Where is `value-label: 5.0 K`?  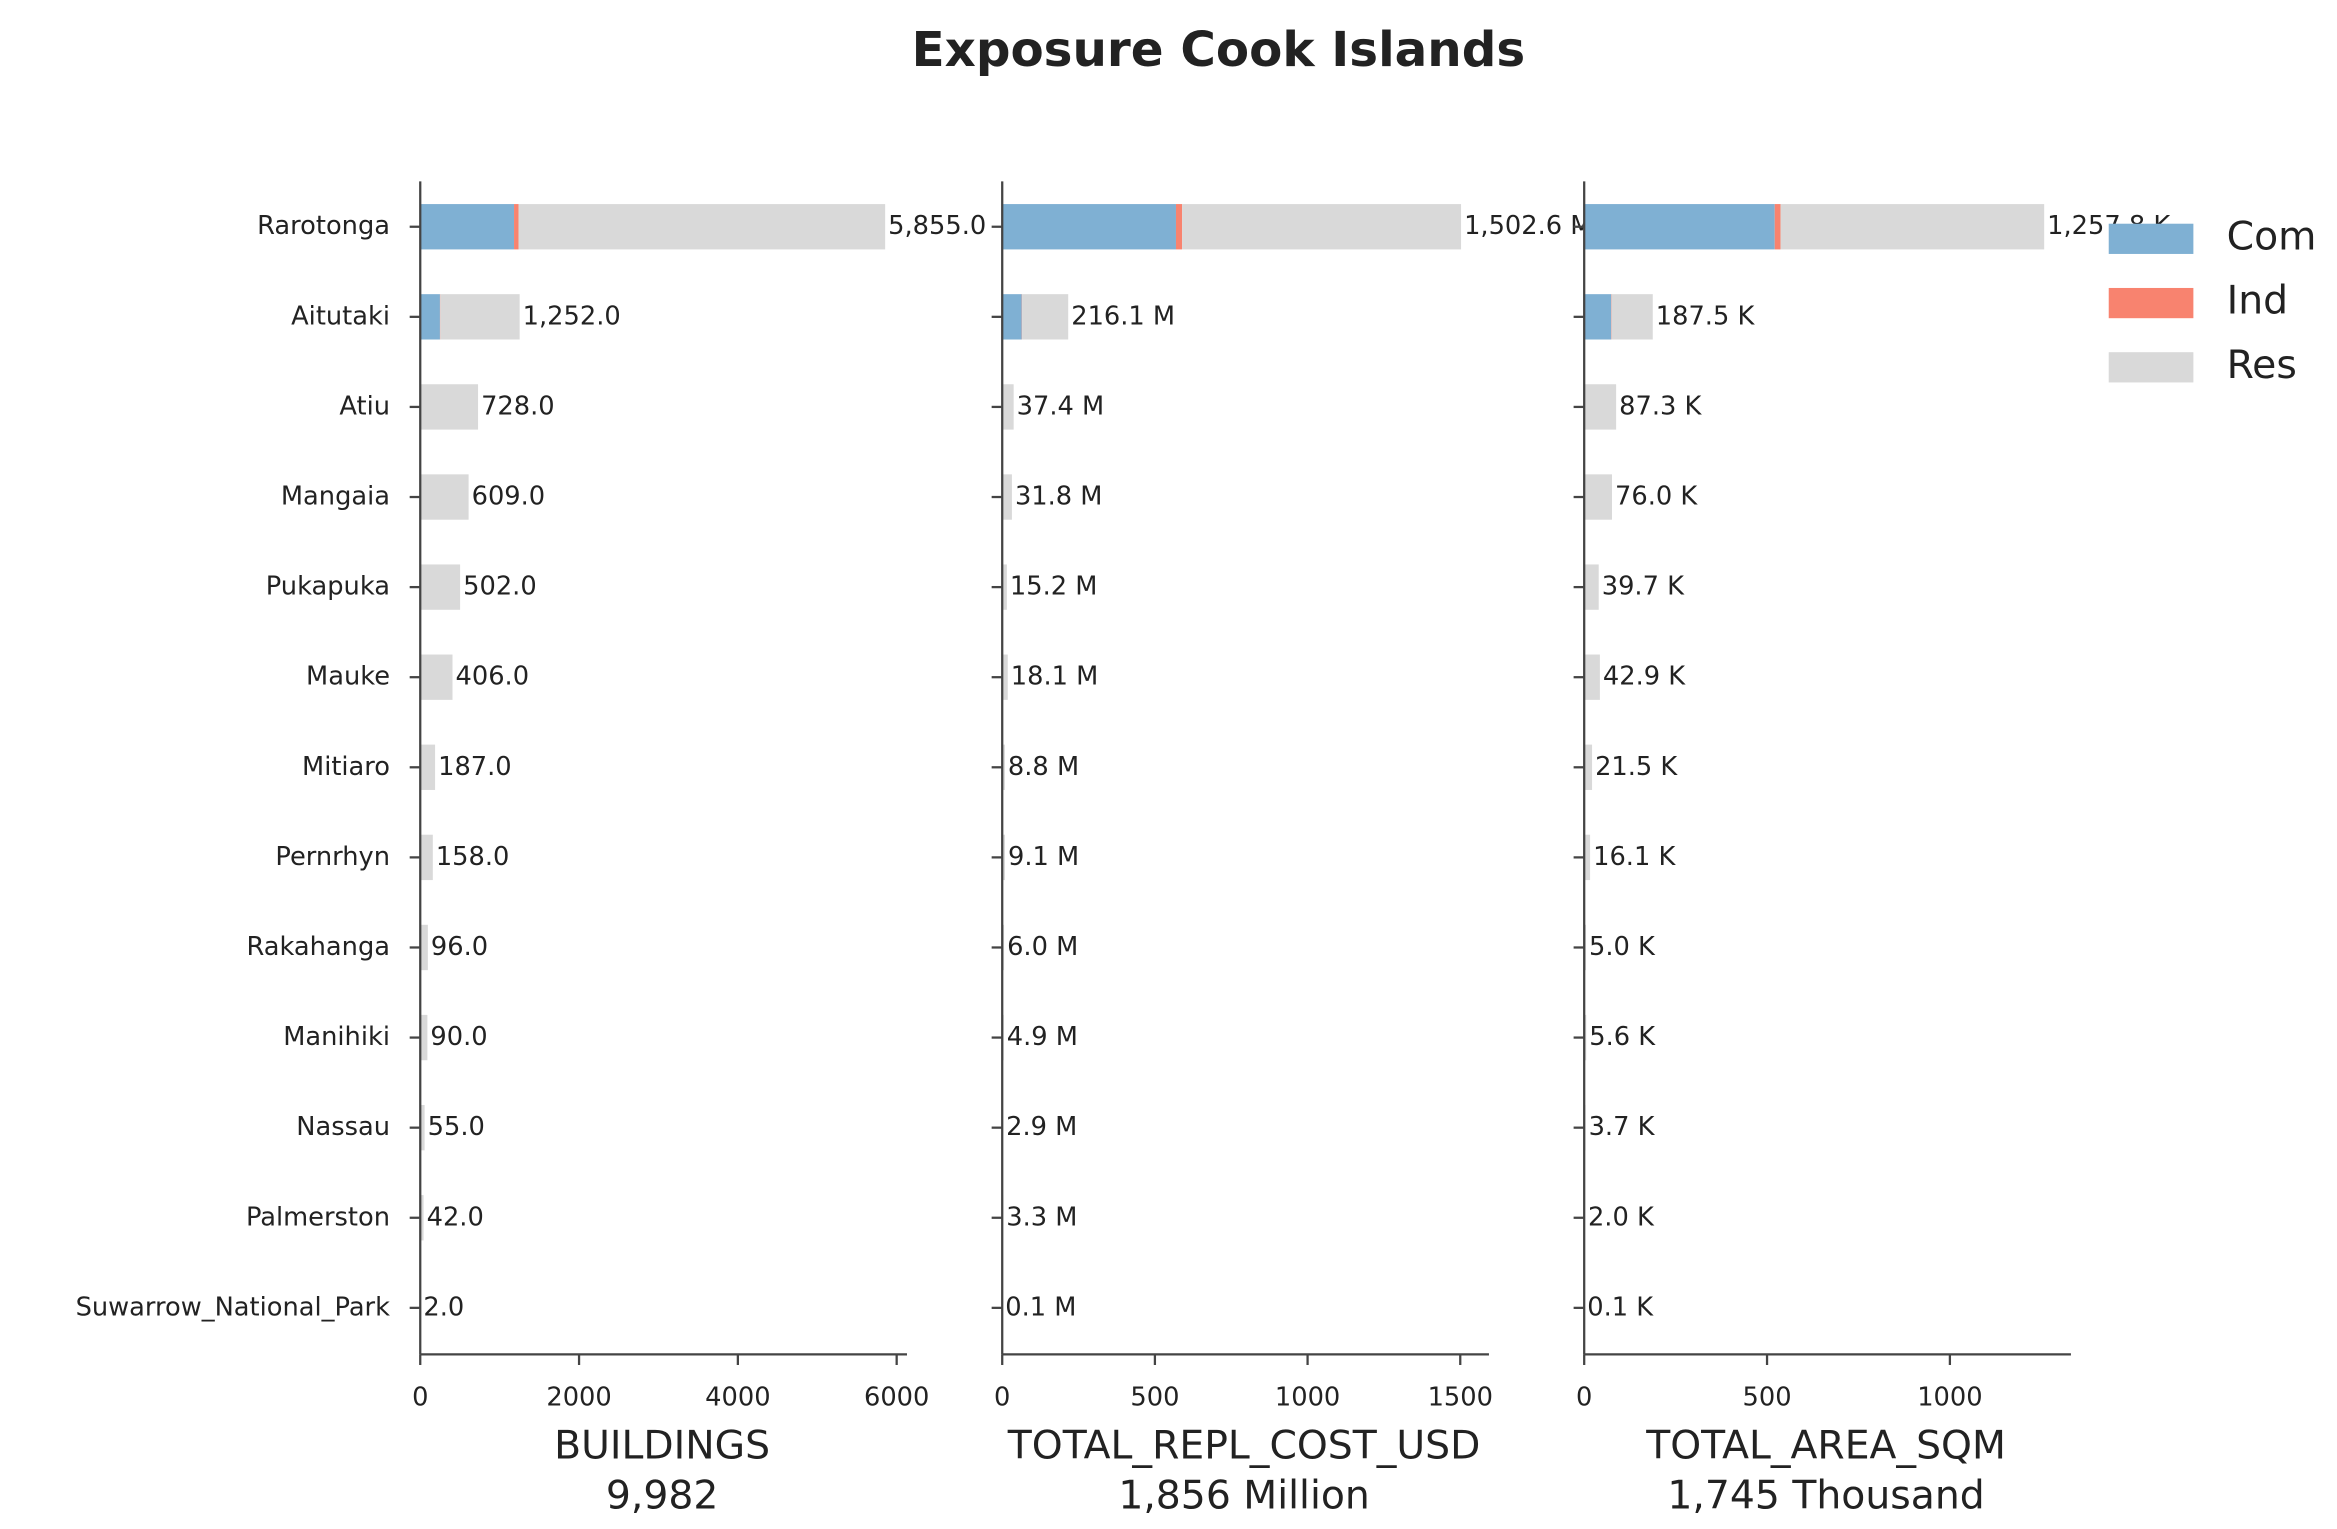 value-label: 5.0 K is located at coordinates (1622, 947).